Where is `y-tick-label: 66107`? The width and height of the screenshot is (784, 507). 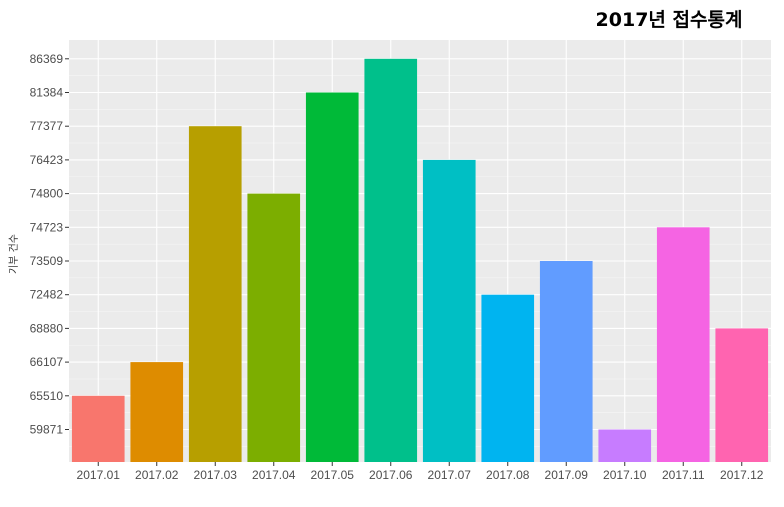
y-tick-label: 66107 is located at coordinates (47, 362).